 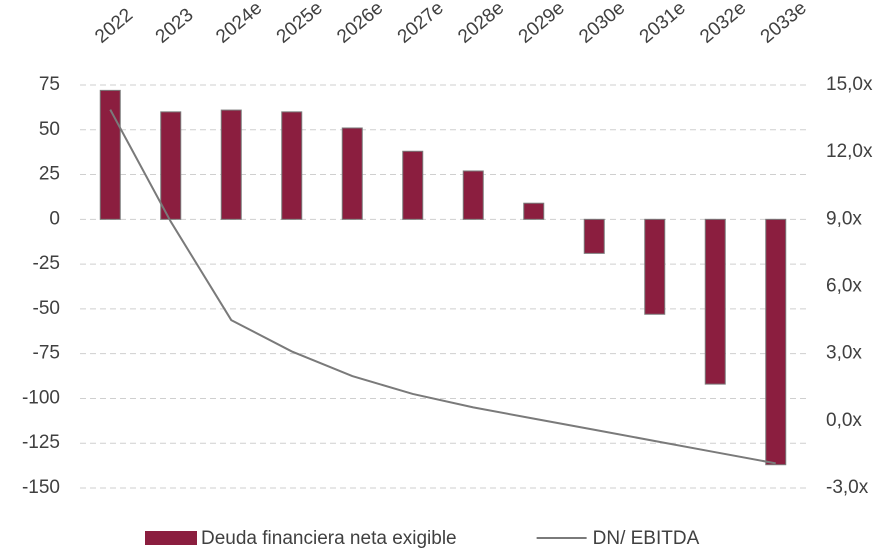 I want to click on x-tick-label: 2025e, so click(x=300, y=24).